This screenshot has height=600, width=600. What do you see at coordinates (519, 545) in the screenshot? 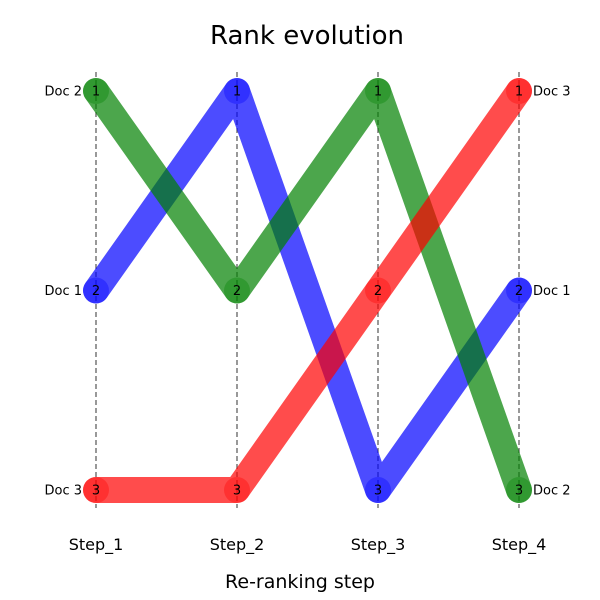
I see `x-tick-label: Step_4` at bounding box center [519, 545].